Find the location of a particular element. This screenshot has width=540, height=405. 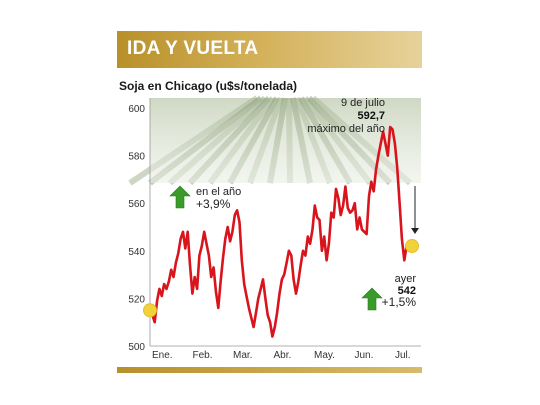

y-tick-label: 560 is located at coordinates (136, 204).